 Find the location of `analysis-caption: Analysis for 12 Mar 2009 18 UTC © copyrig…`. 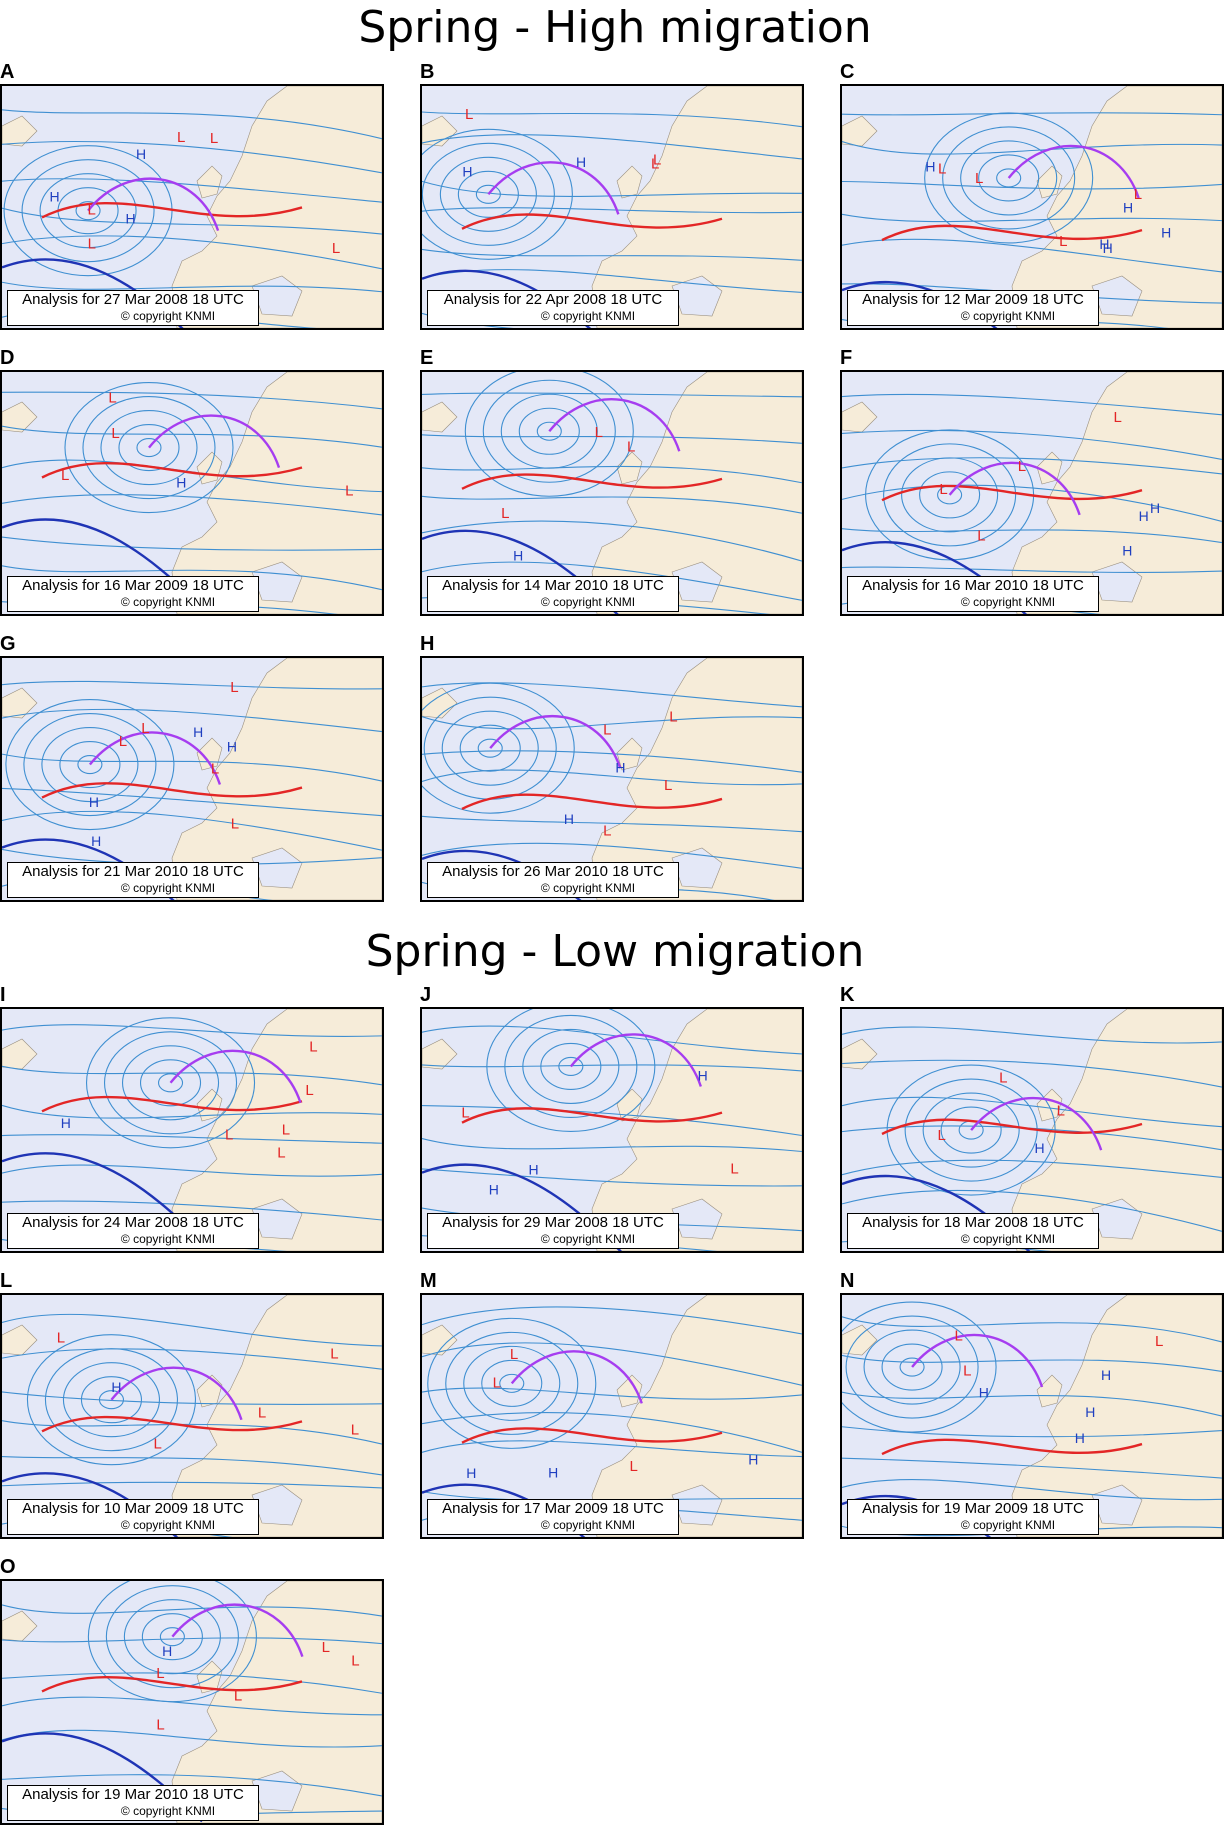

analysis-caption: Analysis for 12 Mar 2009 18 UTC © copyrig… is located at coordinates (973, 308).